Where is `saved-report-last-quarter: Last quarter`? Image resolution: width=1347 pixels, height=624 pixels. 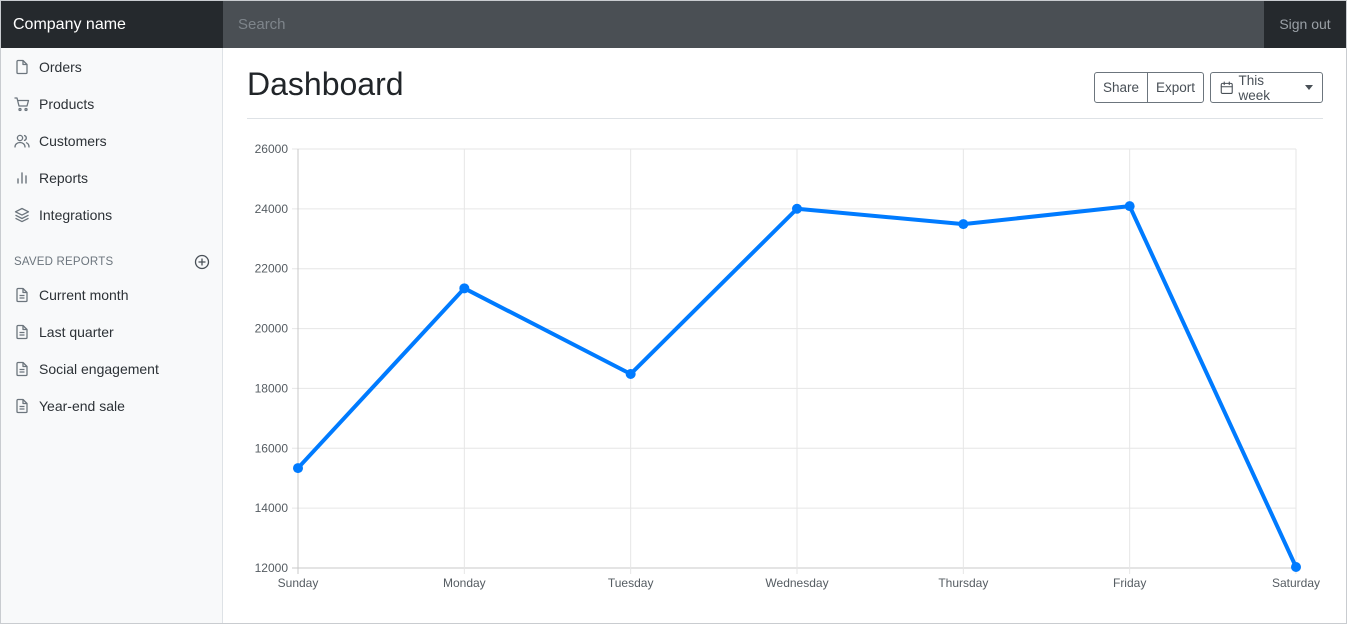
saved-report-last-quarter: Last quarter is located at coordinates (111, 331).